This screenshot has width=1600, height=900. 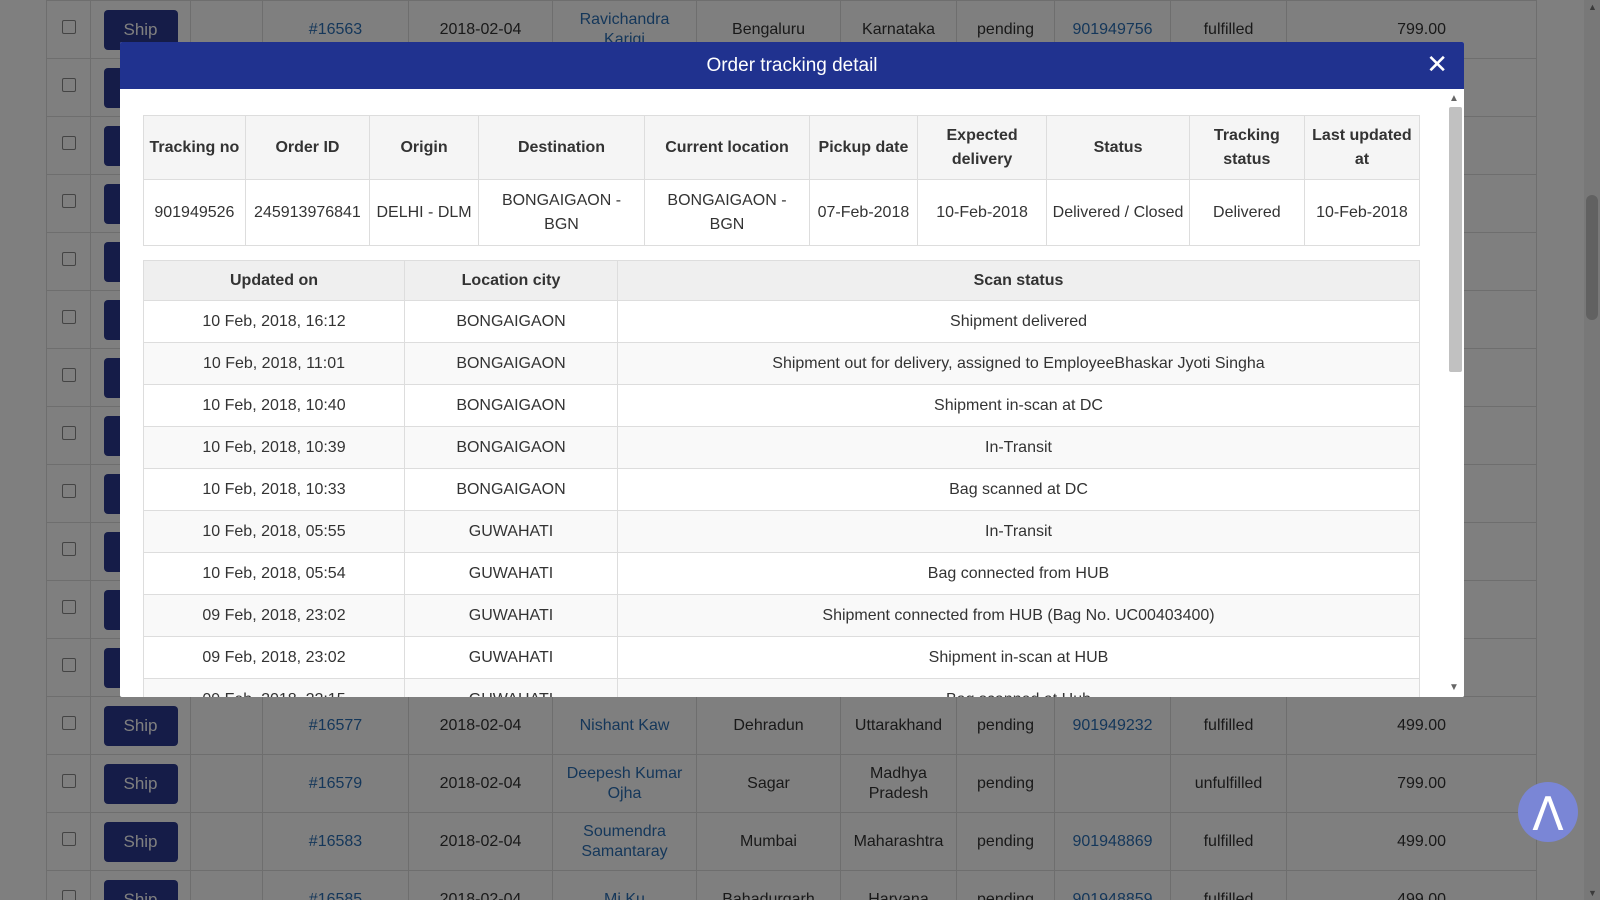 I want to click on scan-row: 10 Feb, 2018, 10:39 BONGAIGAON In-Transit, so click(x=781, y=447).